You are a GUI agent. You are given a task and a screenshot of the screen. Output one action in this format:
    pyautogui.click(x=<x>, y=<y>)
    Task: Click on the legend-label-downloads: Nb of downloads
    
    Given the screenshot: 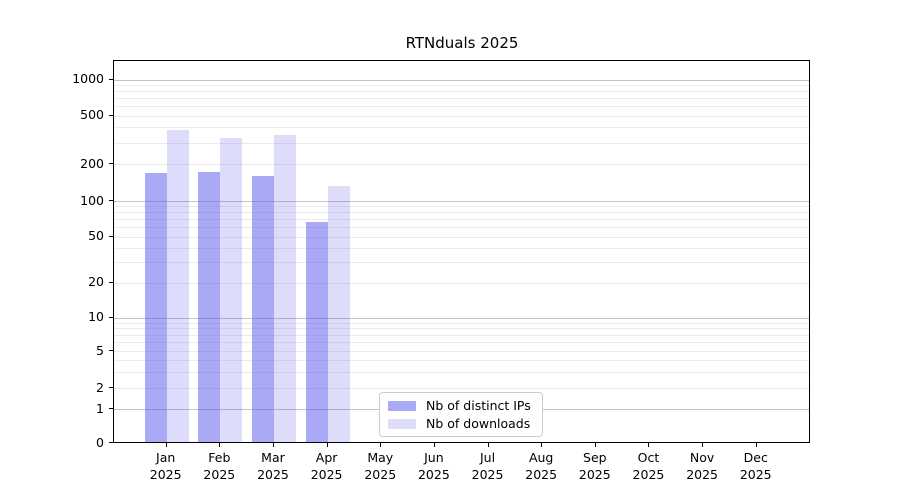 What is the action you would take?
    pyautogui.click(x=478, y=423)
    